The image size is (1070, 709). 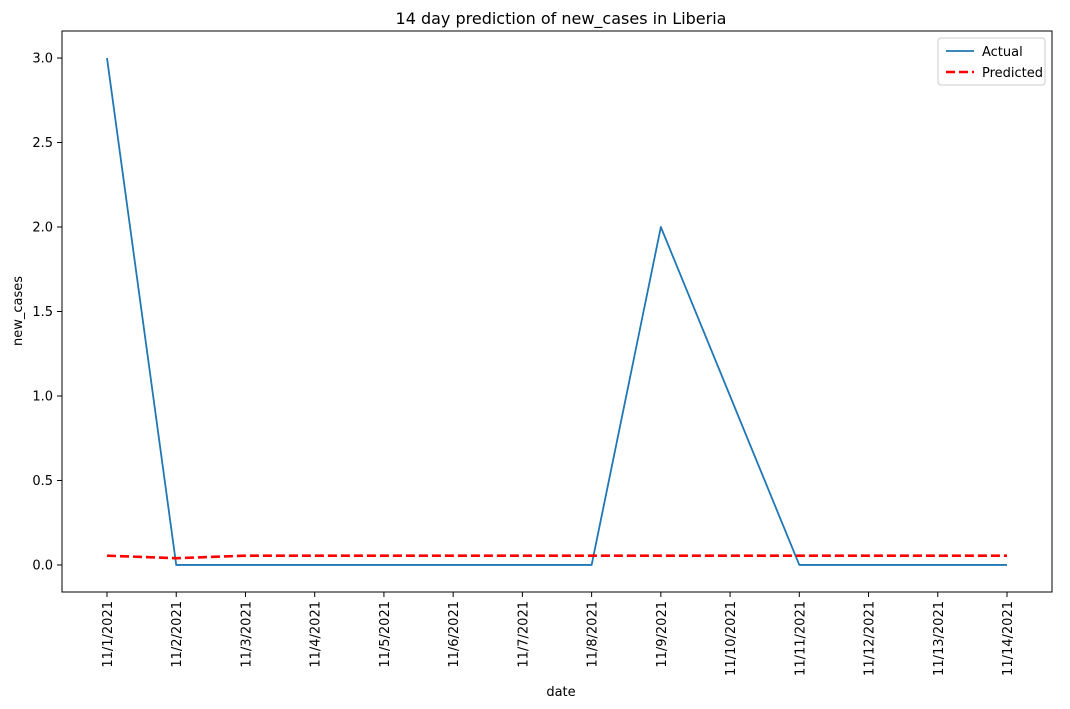 What do you see at coordinates (870, 638) in the screenshot?
I see `x-tick-label: 11/12/2021` at bounding box center [870, 638].